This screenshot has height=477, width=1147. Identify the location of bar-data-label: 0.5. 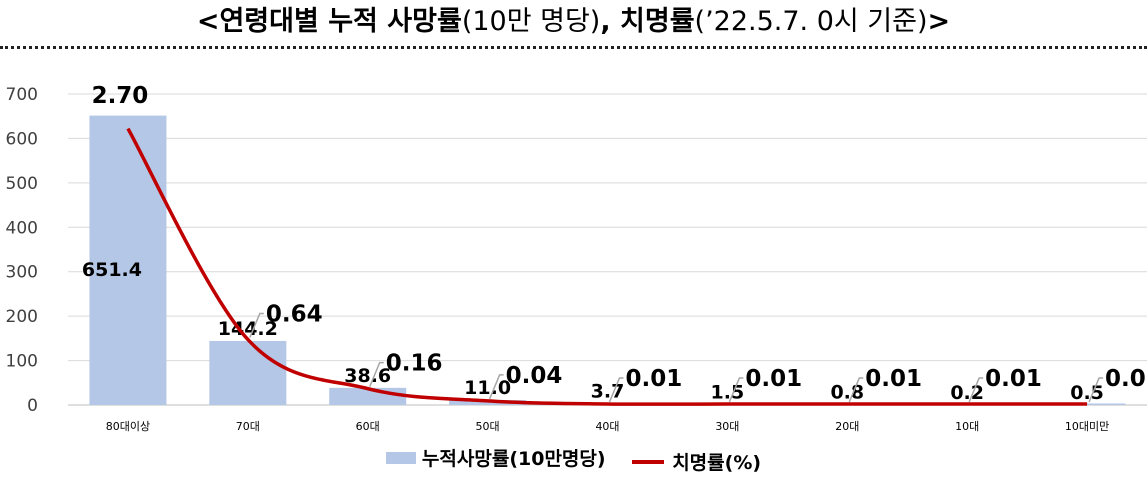
(1087, 393).